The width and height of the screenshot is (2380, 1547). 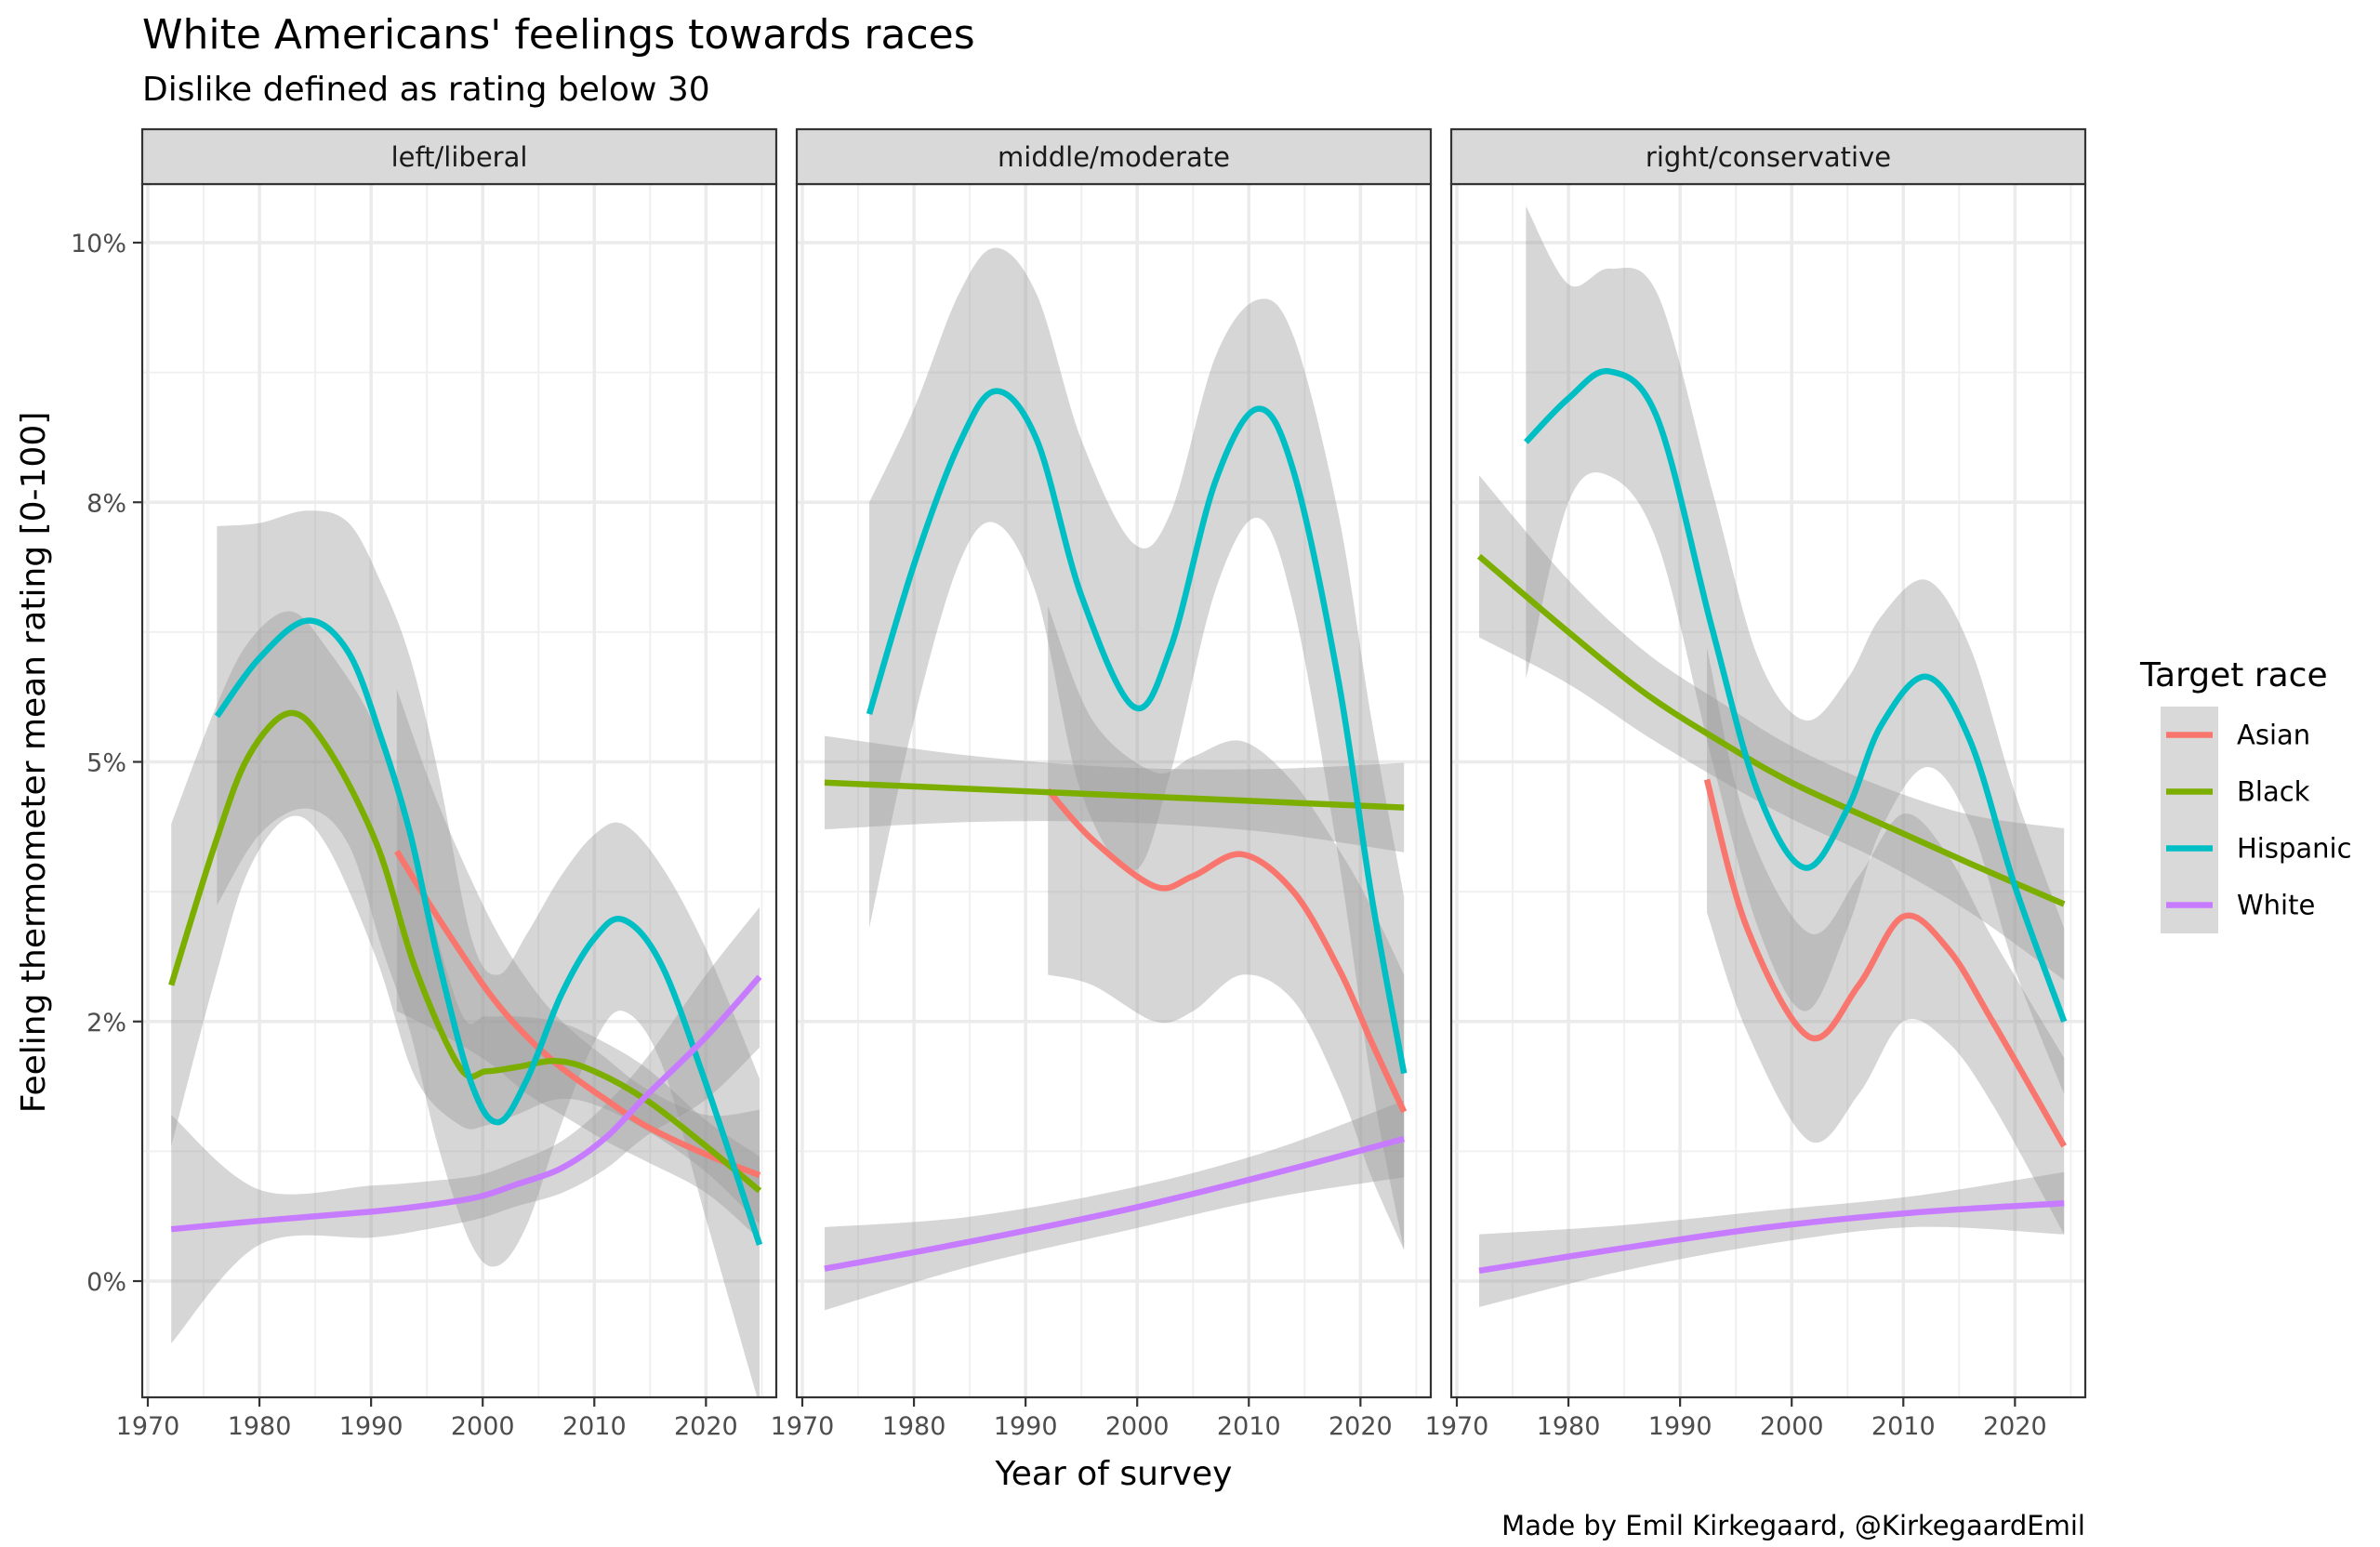 What do you see at coordinates (2273, 735) in the screenshot?
I see `legend-label-asian: Asian` at bounding box center [2273, 735].